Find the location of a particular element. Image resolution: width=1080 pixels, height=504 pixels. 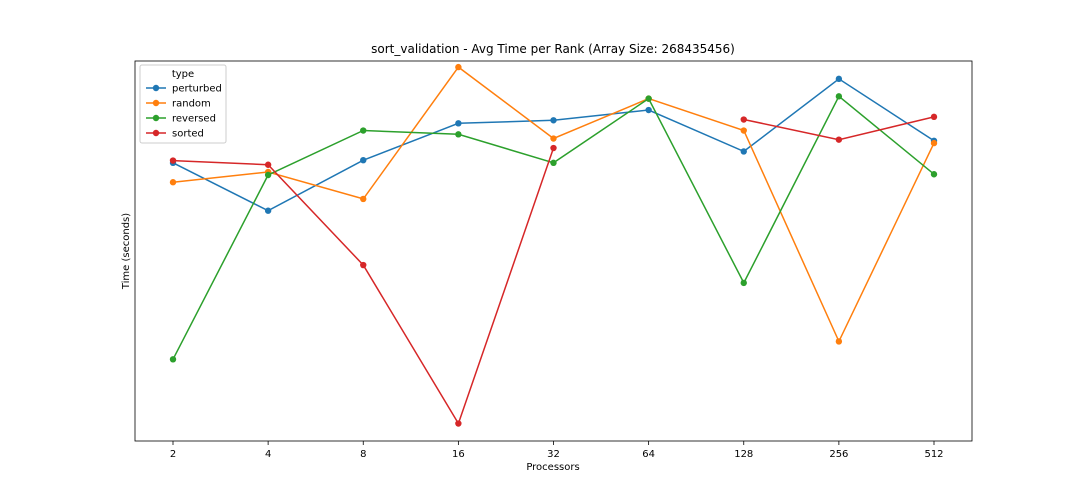

x-tick-label: 8 is located at coordinates (363, 454).